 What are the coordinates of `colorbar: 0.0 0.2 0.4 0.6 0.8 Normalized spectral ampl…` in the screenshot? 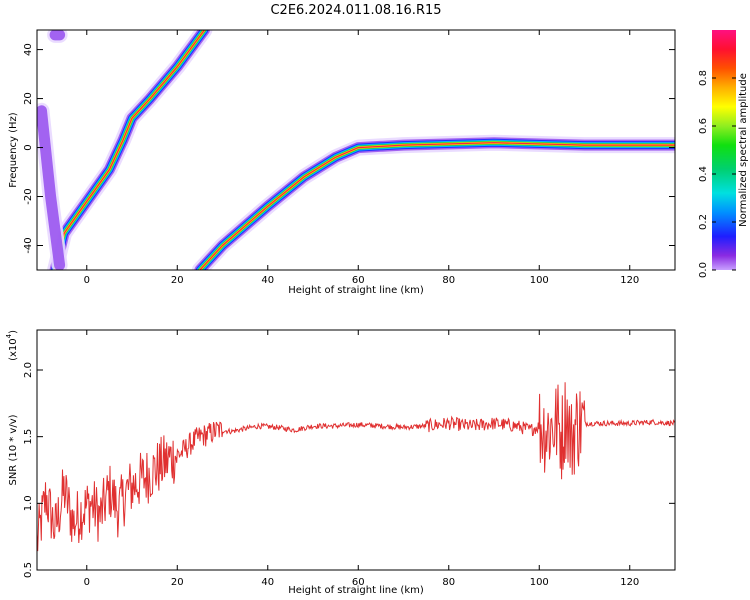 It's located at (723, 154).